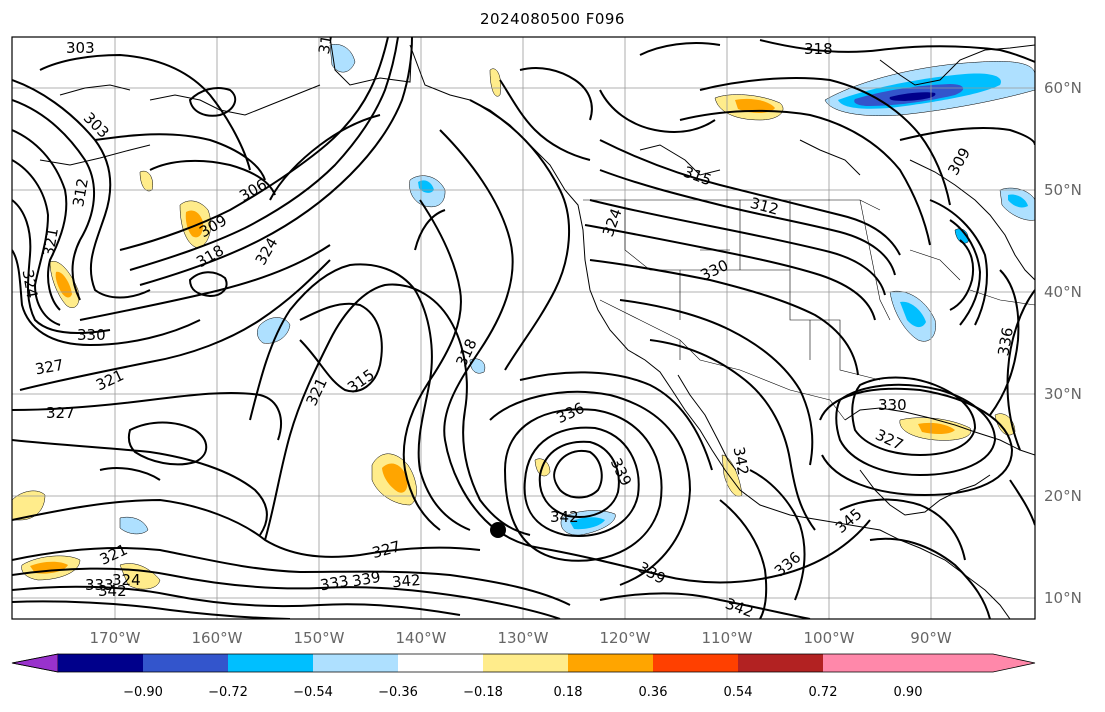 This screenshot has height=712, width=1105. Describe the element at coordinates (421, 638) in the screenshot. I see `longitude-label: 140°W` at that location.